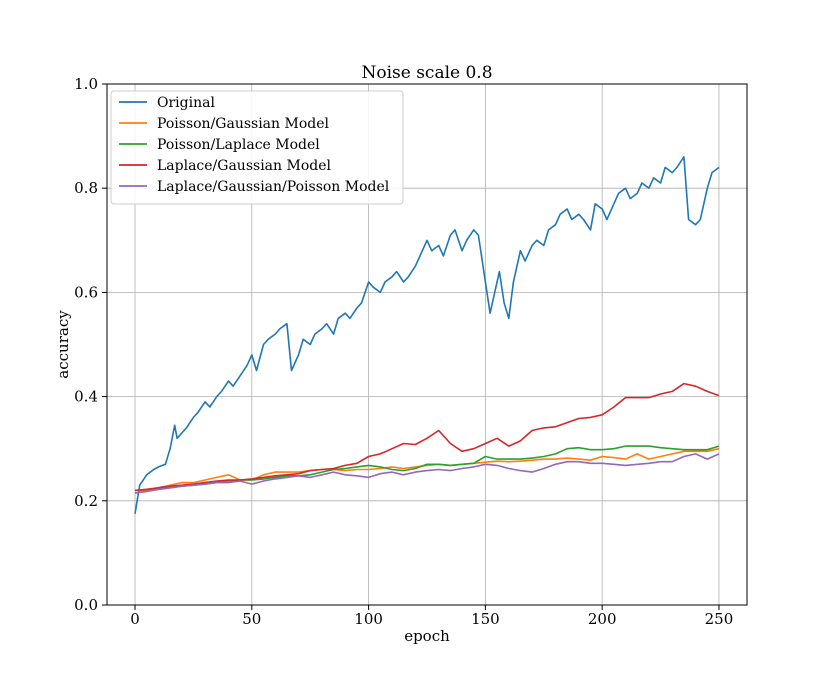  Describe the element at coordinates (86, 188) in the screenshot. I see `y-tick-label: 0.8` at that location.